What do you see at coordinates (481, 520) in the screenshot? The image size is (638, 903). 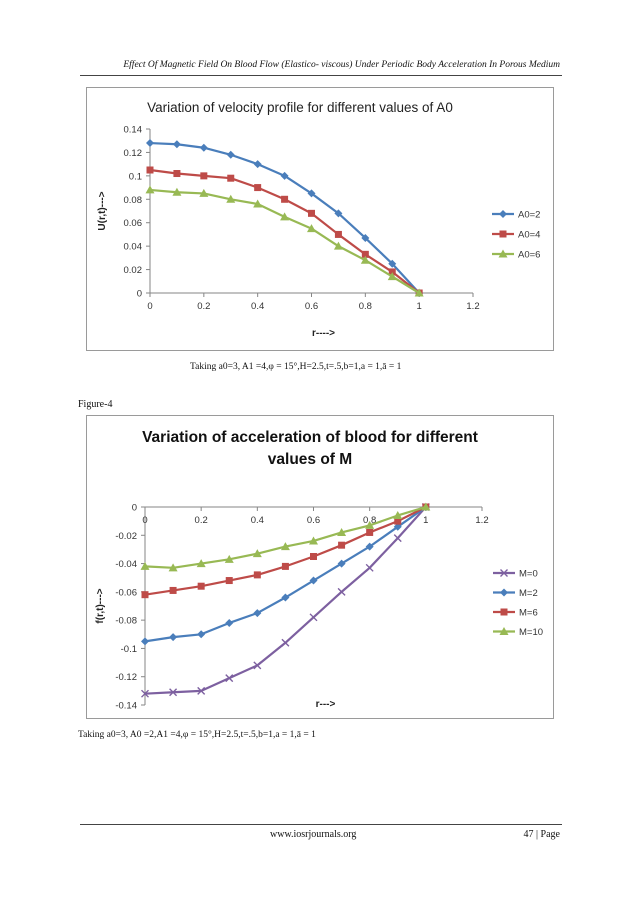 I see `x-tick-label: 1.2` at bounding box center [481, 520].